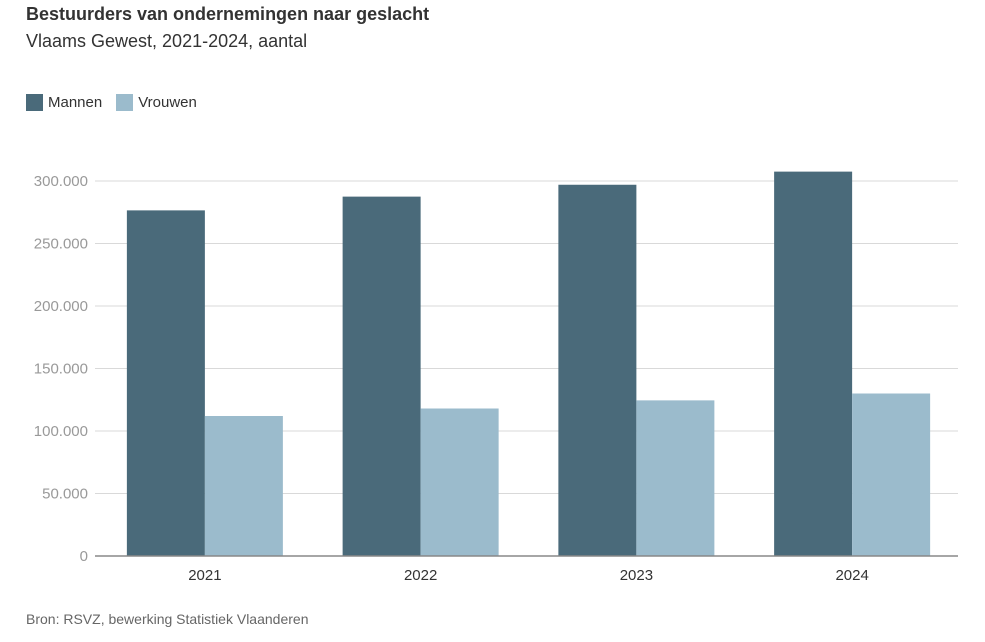 The height and width of the screenshot is (642, 985). I want to click on bar-vrouwen-2021, so click(243, 486).